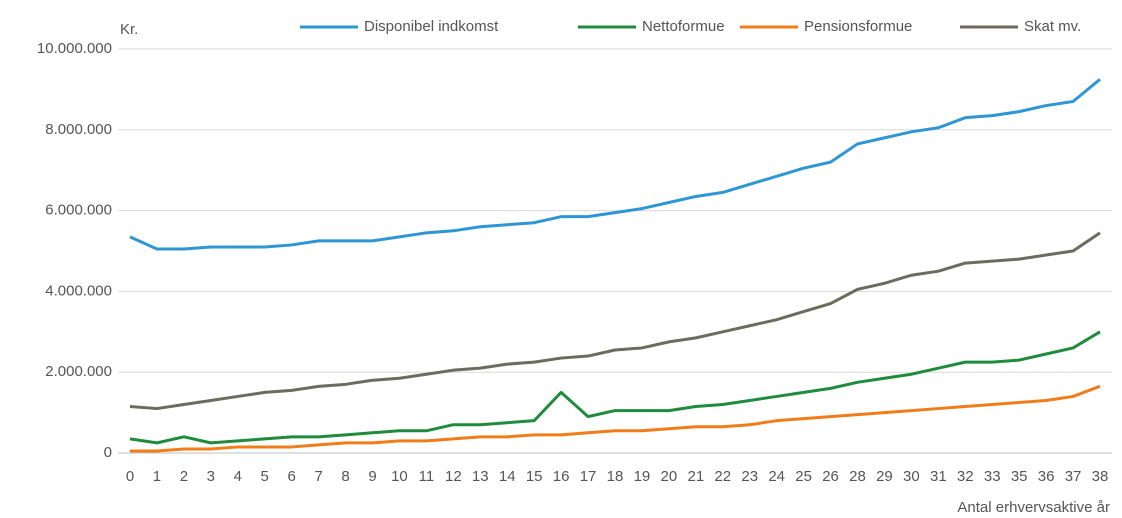 The height and width of the screenshot is (518, 1122). I want to click on legend-label: Nettoformue, so click(683, 26).